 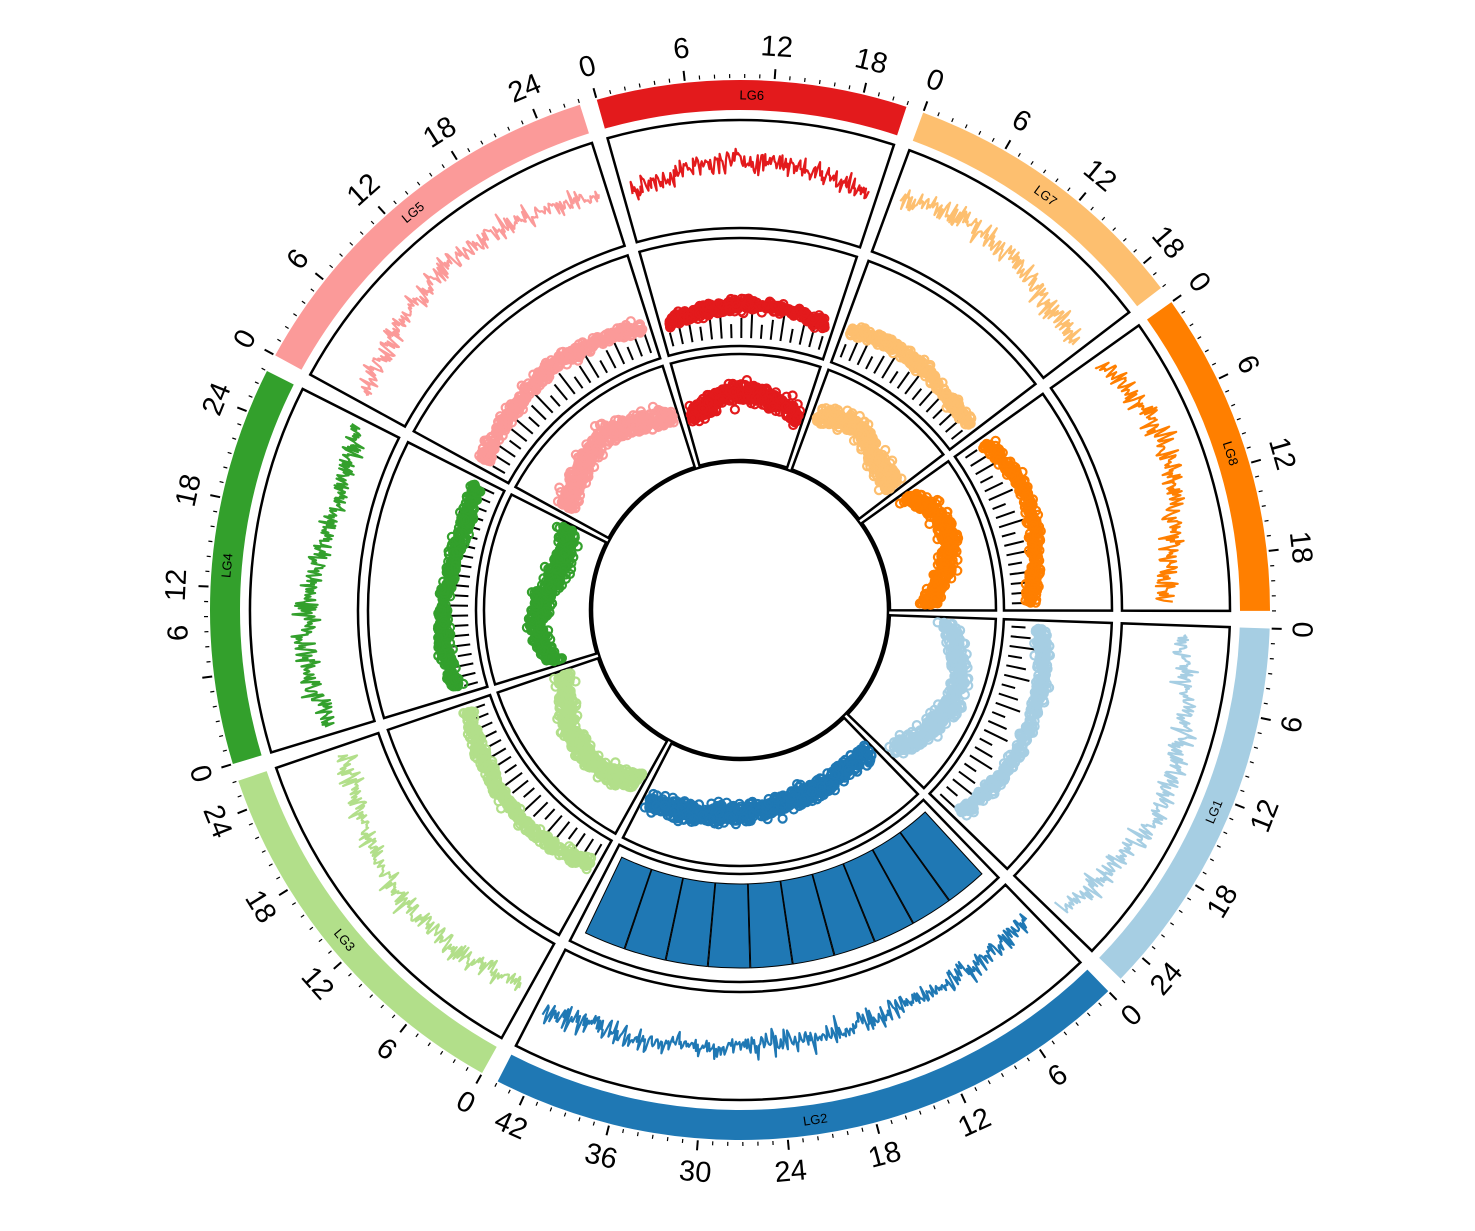 What do you see at coordinates (324, 570) in the screenshot?
I see `outer-frame-lg4` at bounding box center [324, 570].